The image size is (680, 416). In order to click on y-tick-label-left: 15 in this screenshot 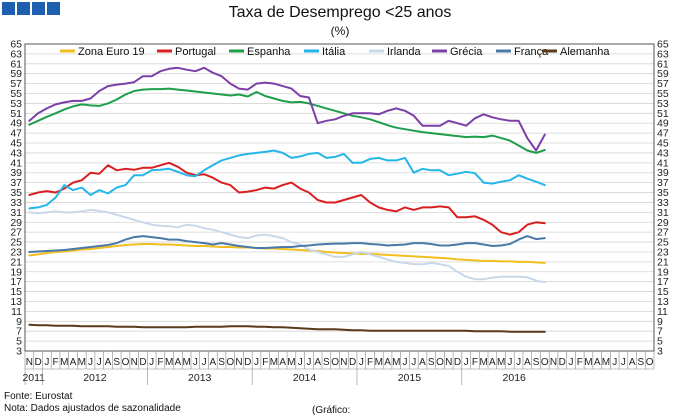, I will do `click(16, 292)`.